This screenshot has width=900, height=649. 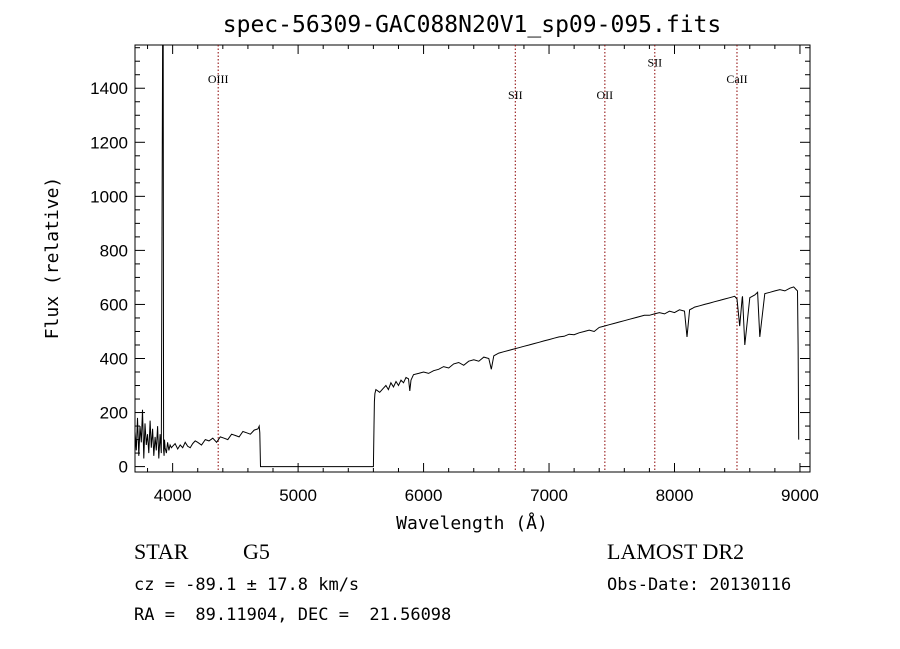 What do you see at coordinates (256, 551) in the screenshot?
I see `object-subclass: G5` at bounding box center [256, 551].